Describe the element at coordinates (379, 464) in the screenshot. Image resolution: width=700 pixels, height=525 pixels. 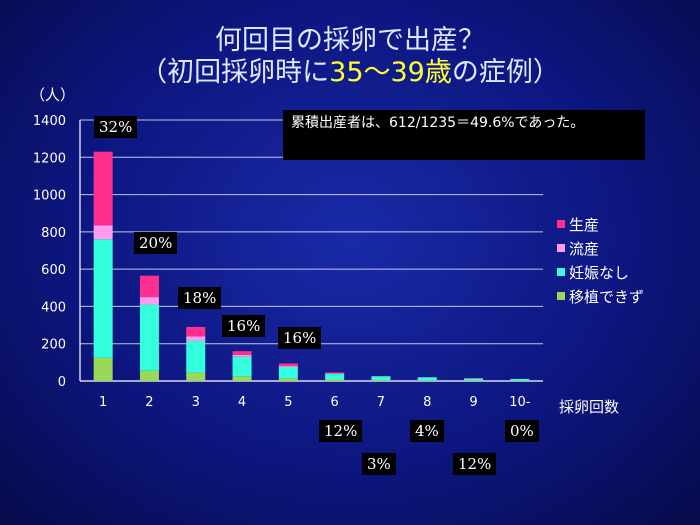
I see `percent-label: 3%` at that location.